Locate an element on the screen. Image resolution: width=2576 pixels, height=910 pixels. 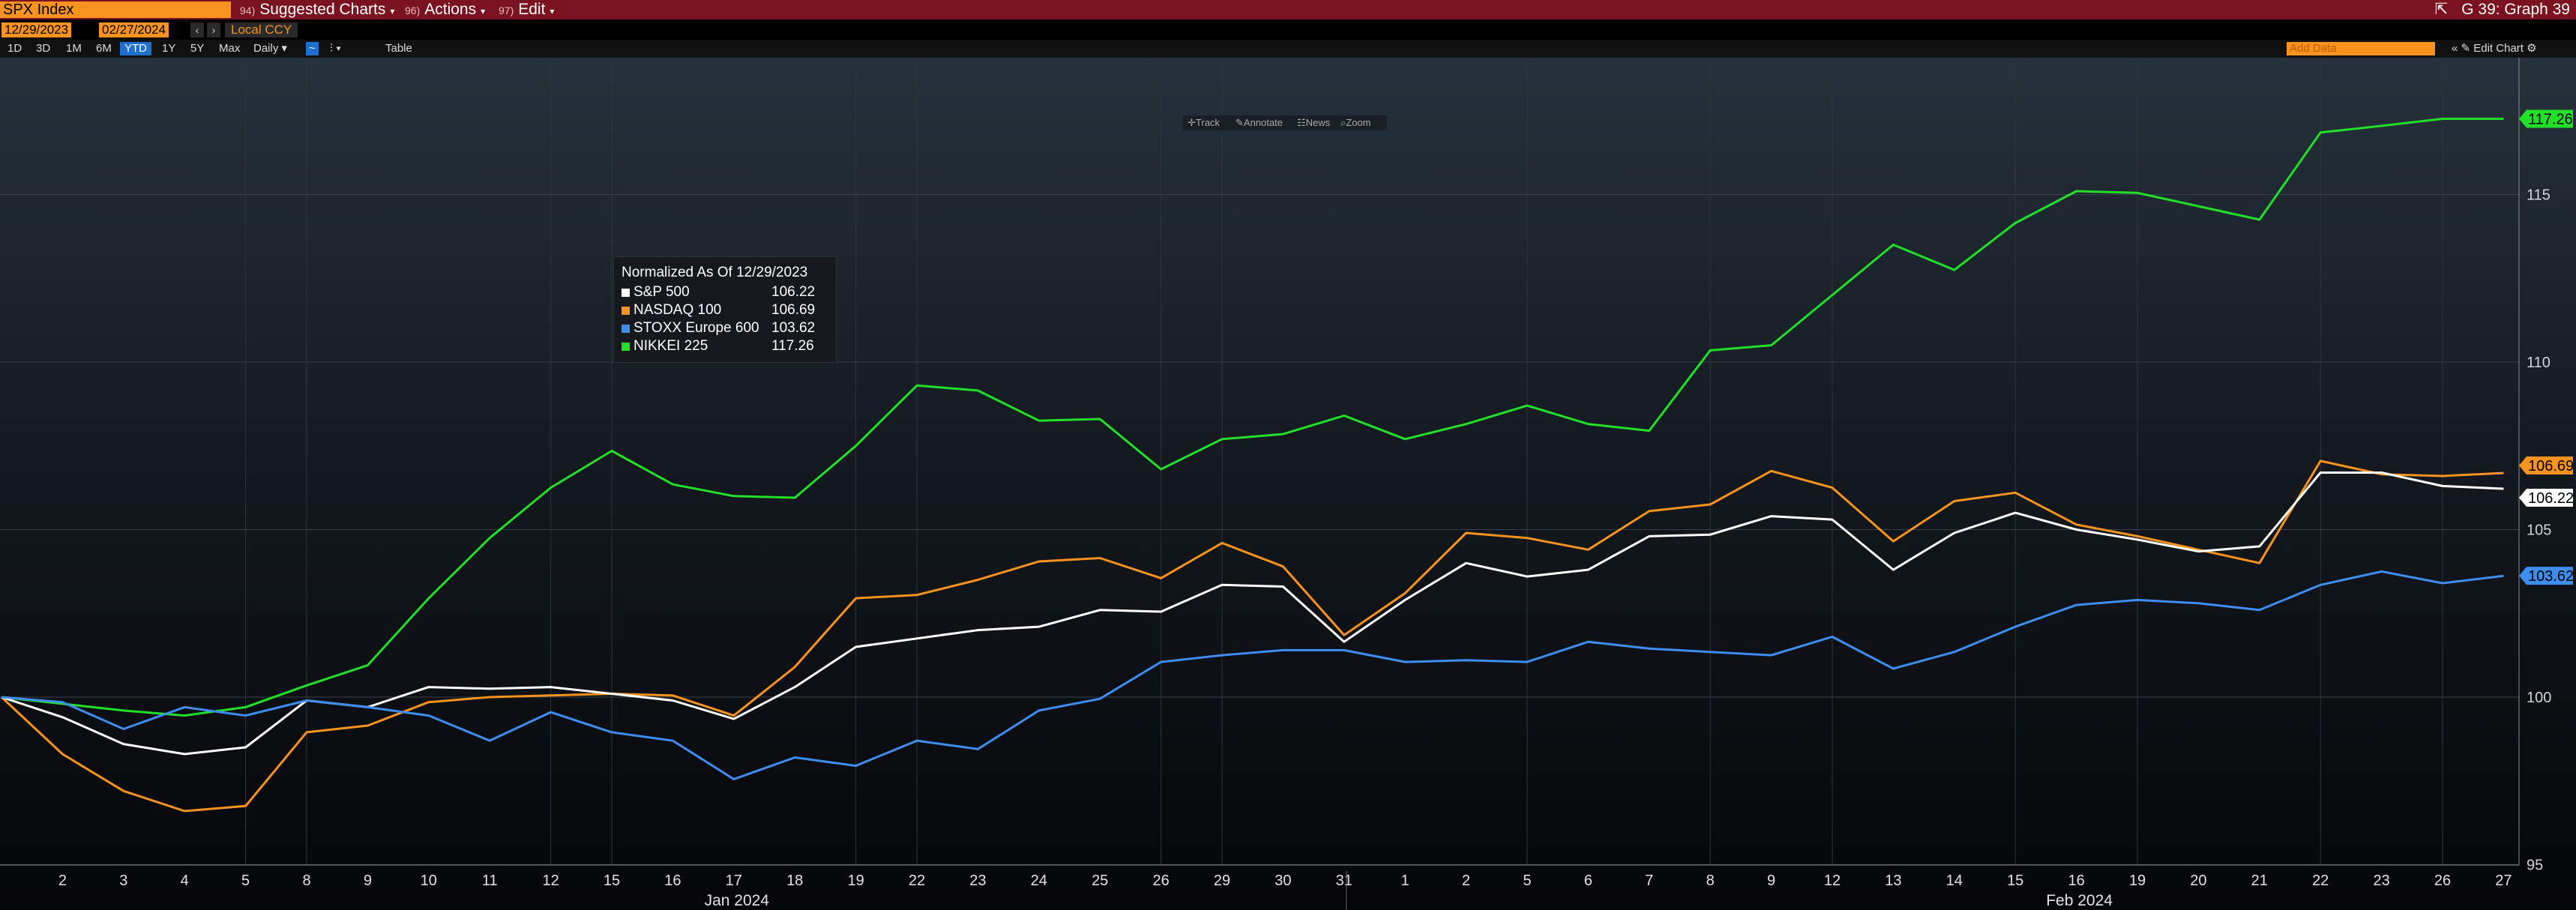
period-3d: 3D is located at coordinates (44, 48).